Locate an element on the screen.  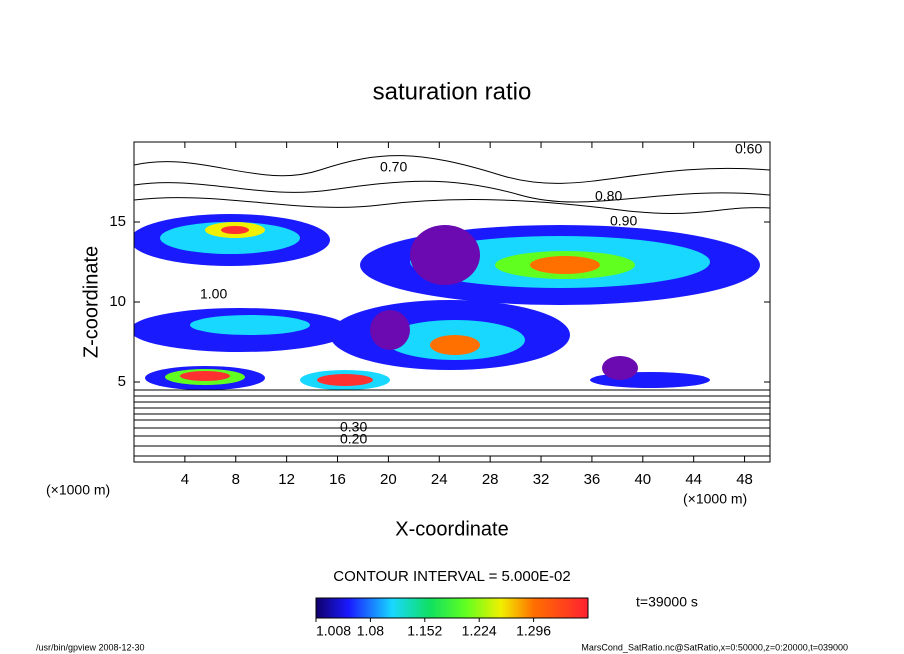
contour-label: 0.70 is located at coordinates (393, 167).